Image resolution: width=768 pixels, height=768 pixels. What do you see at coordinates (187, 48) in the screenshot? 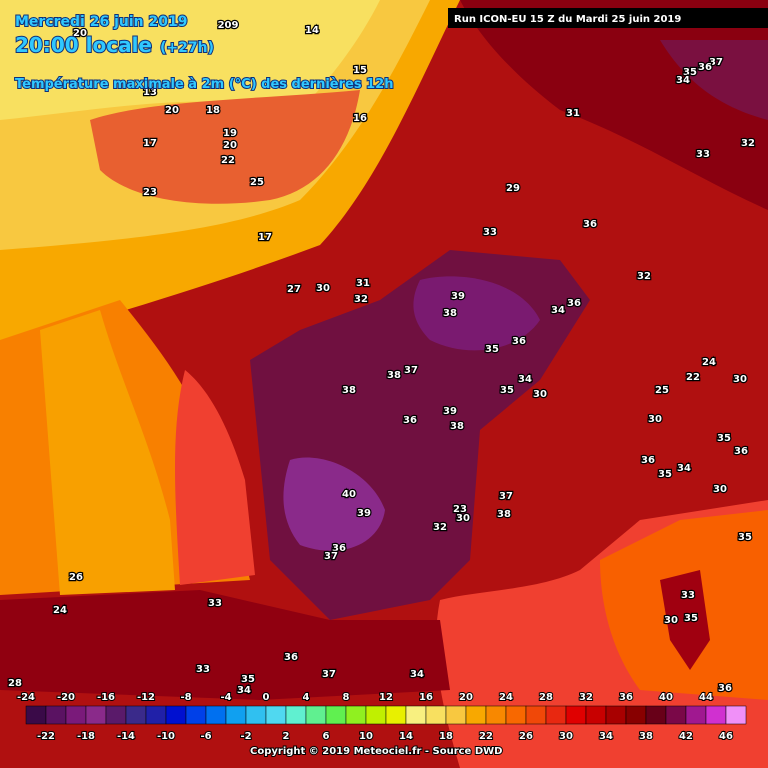
I see `forecast-lead: (+27h)` at bounding box center [187, 48].